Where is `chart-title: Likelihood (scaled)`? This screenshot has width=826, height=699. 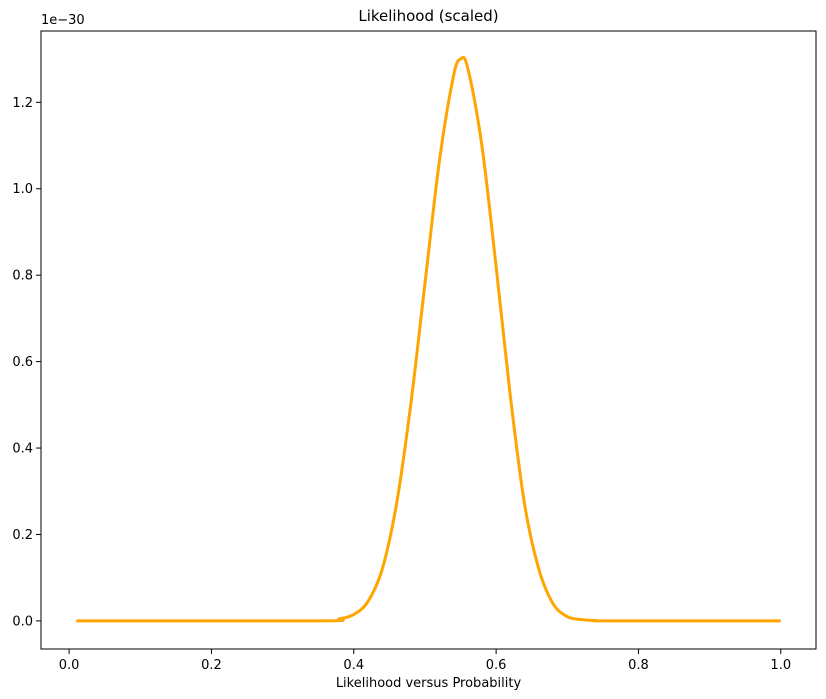 chart-title: Likelihood (scaled) is located at coordinates (428, 16).